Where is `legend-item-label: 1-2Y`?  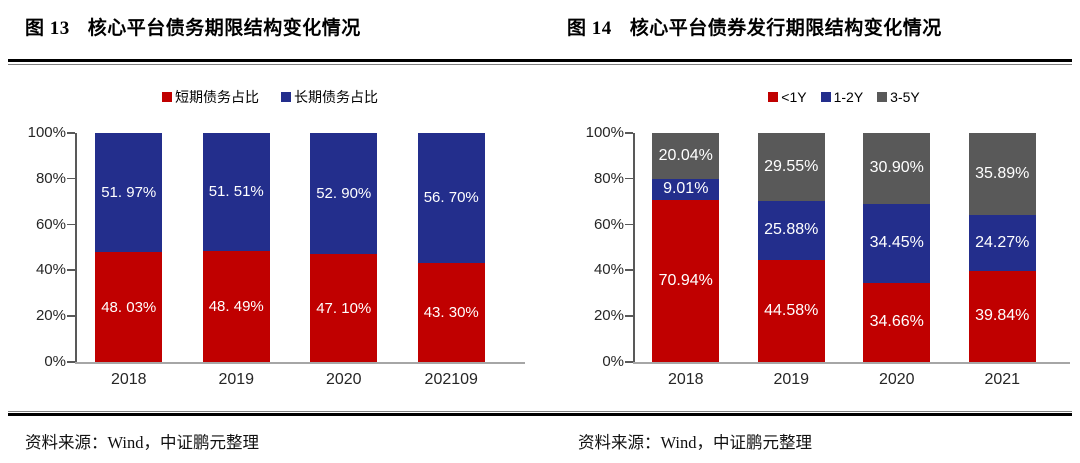 legend-item-label: 1-2Y is located at coordinates (848, 97).